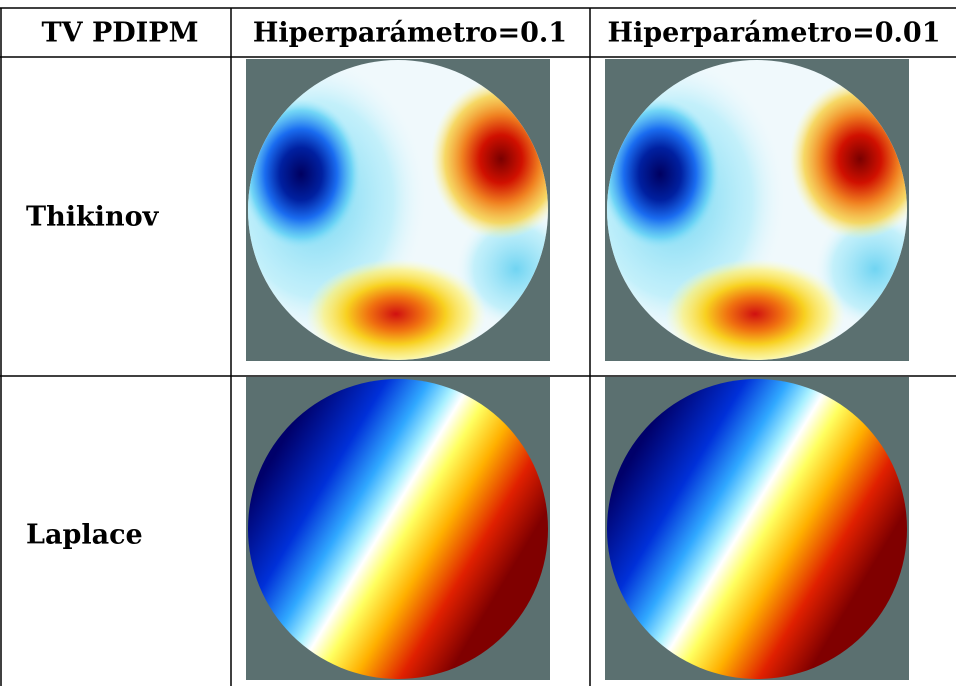 The width and height of the screenshot is (956, 686). What do you see at coordinates (120, 33) in the screenshot?
I see `header-cell: TV PDIPM` at bounding box center [120, 33].